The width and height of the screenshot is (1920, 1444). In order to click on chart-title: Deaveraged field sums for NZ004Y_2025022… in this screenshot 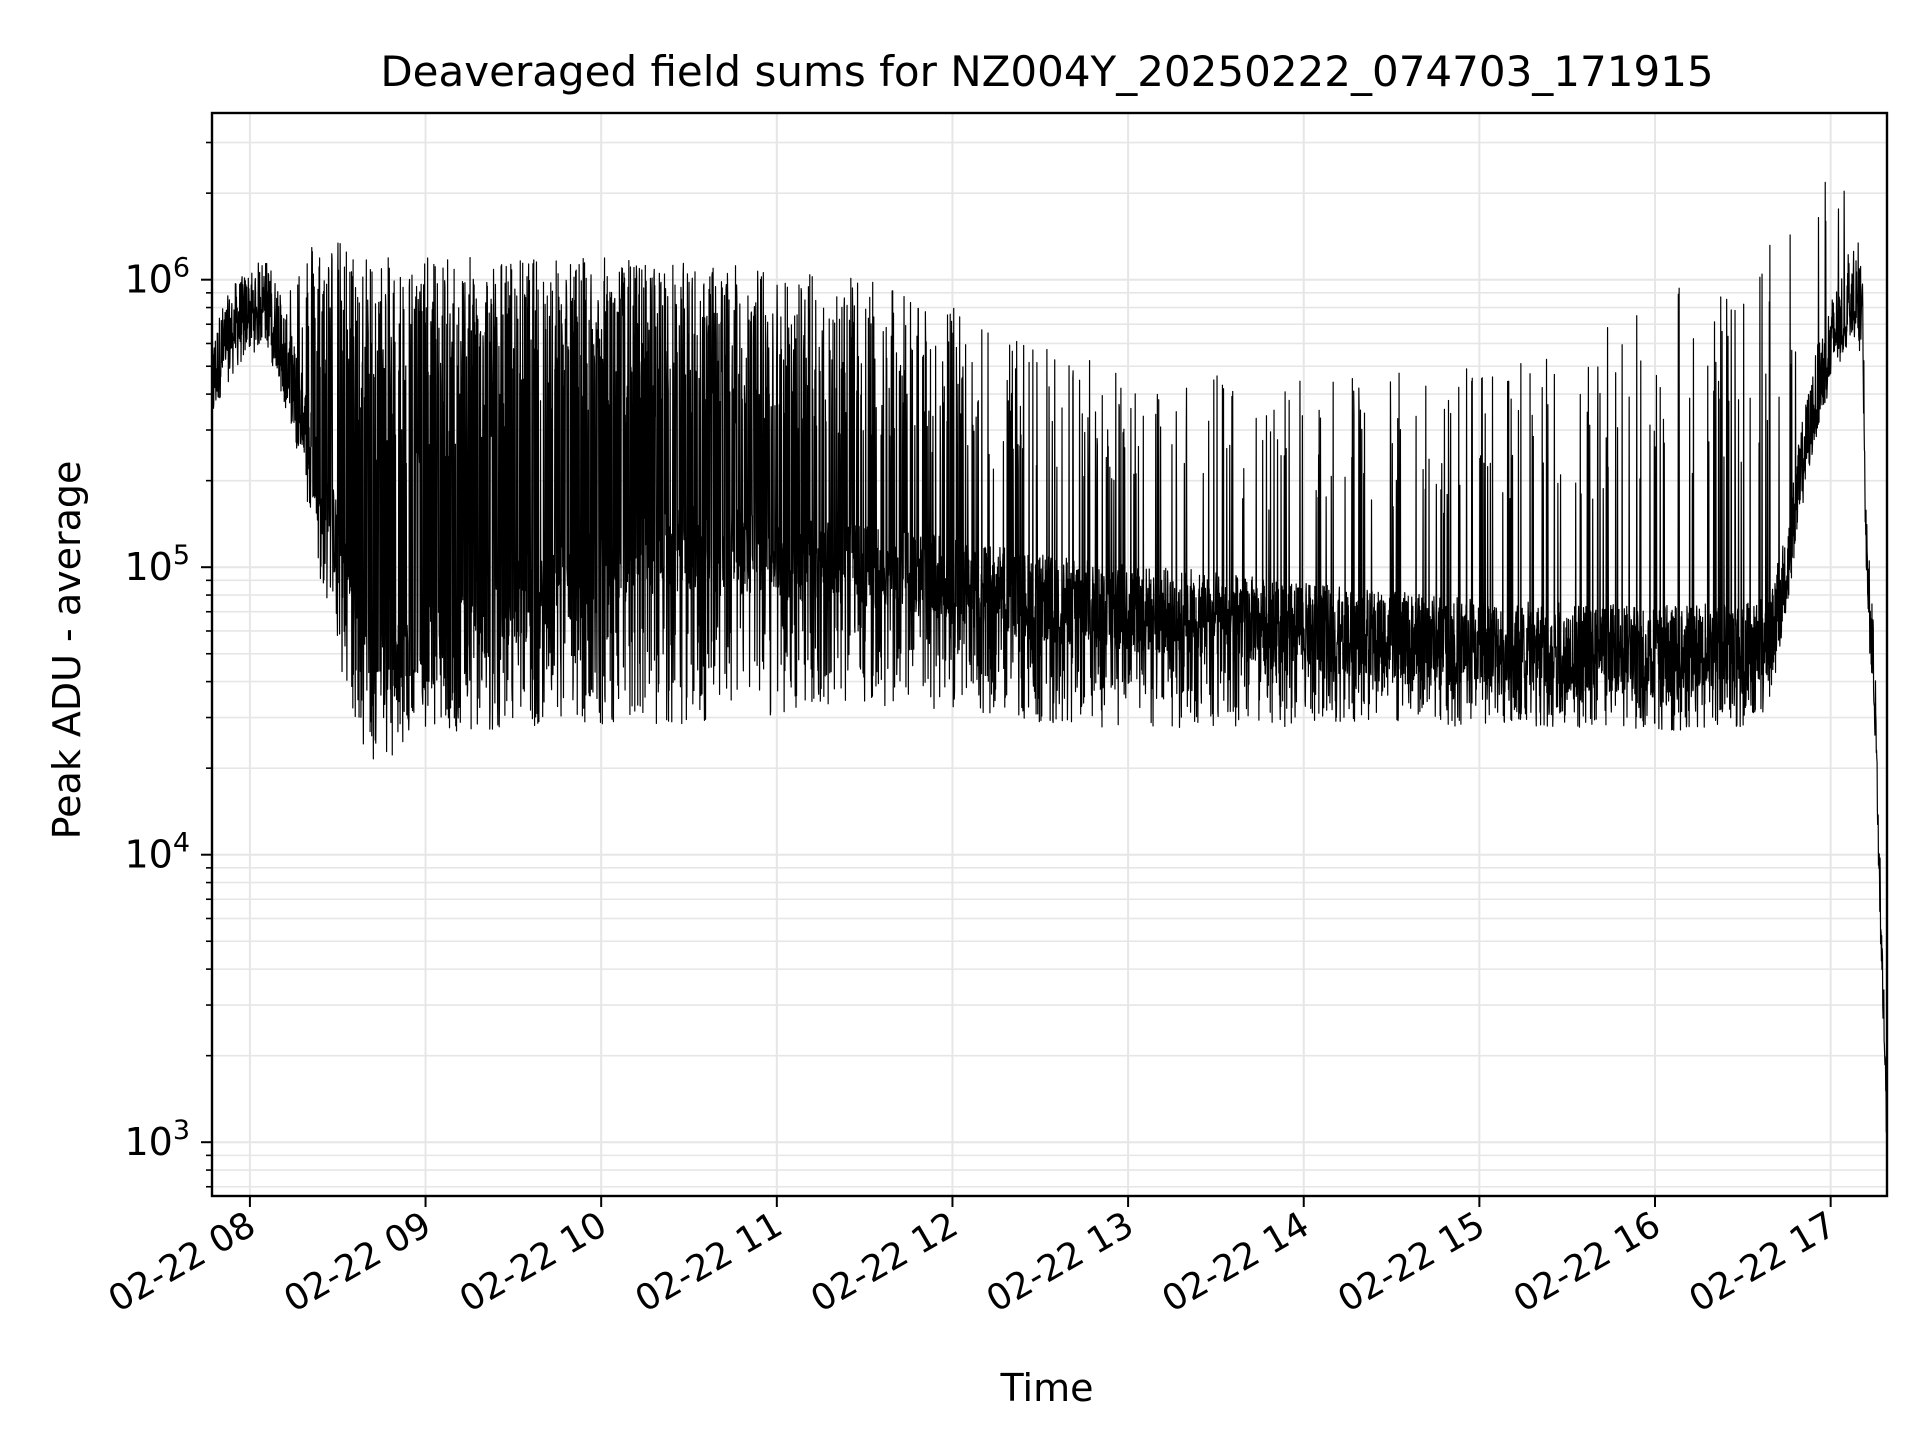, I will do `click(1046, 71)`.